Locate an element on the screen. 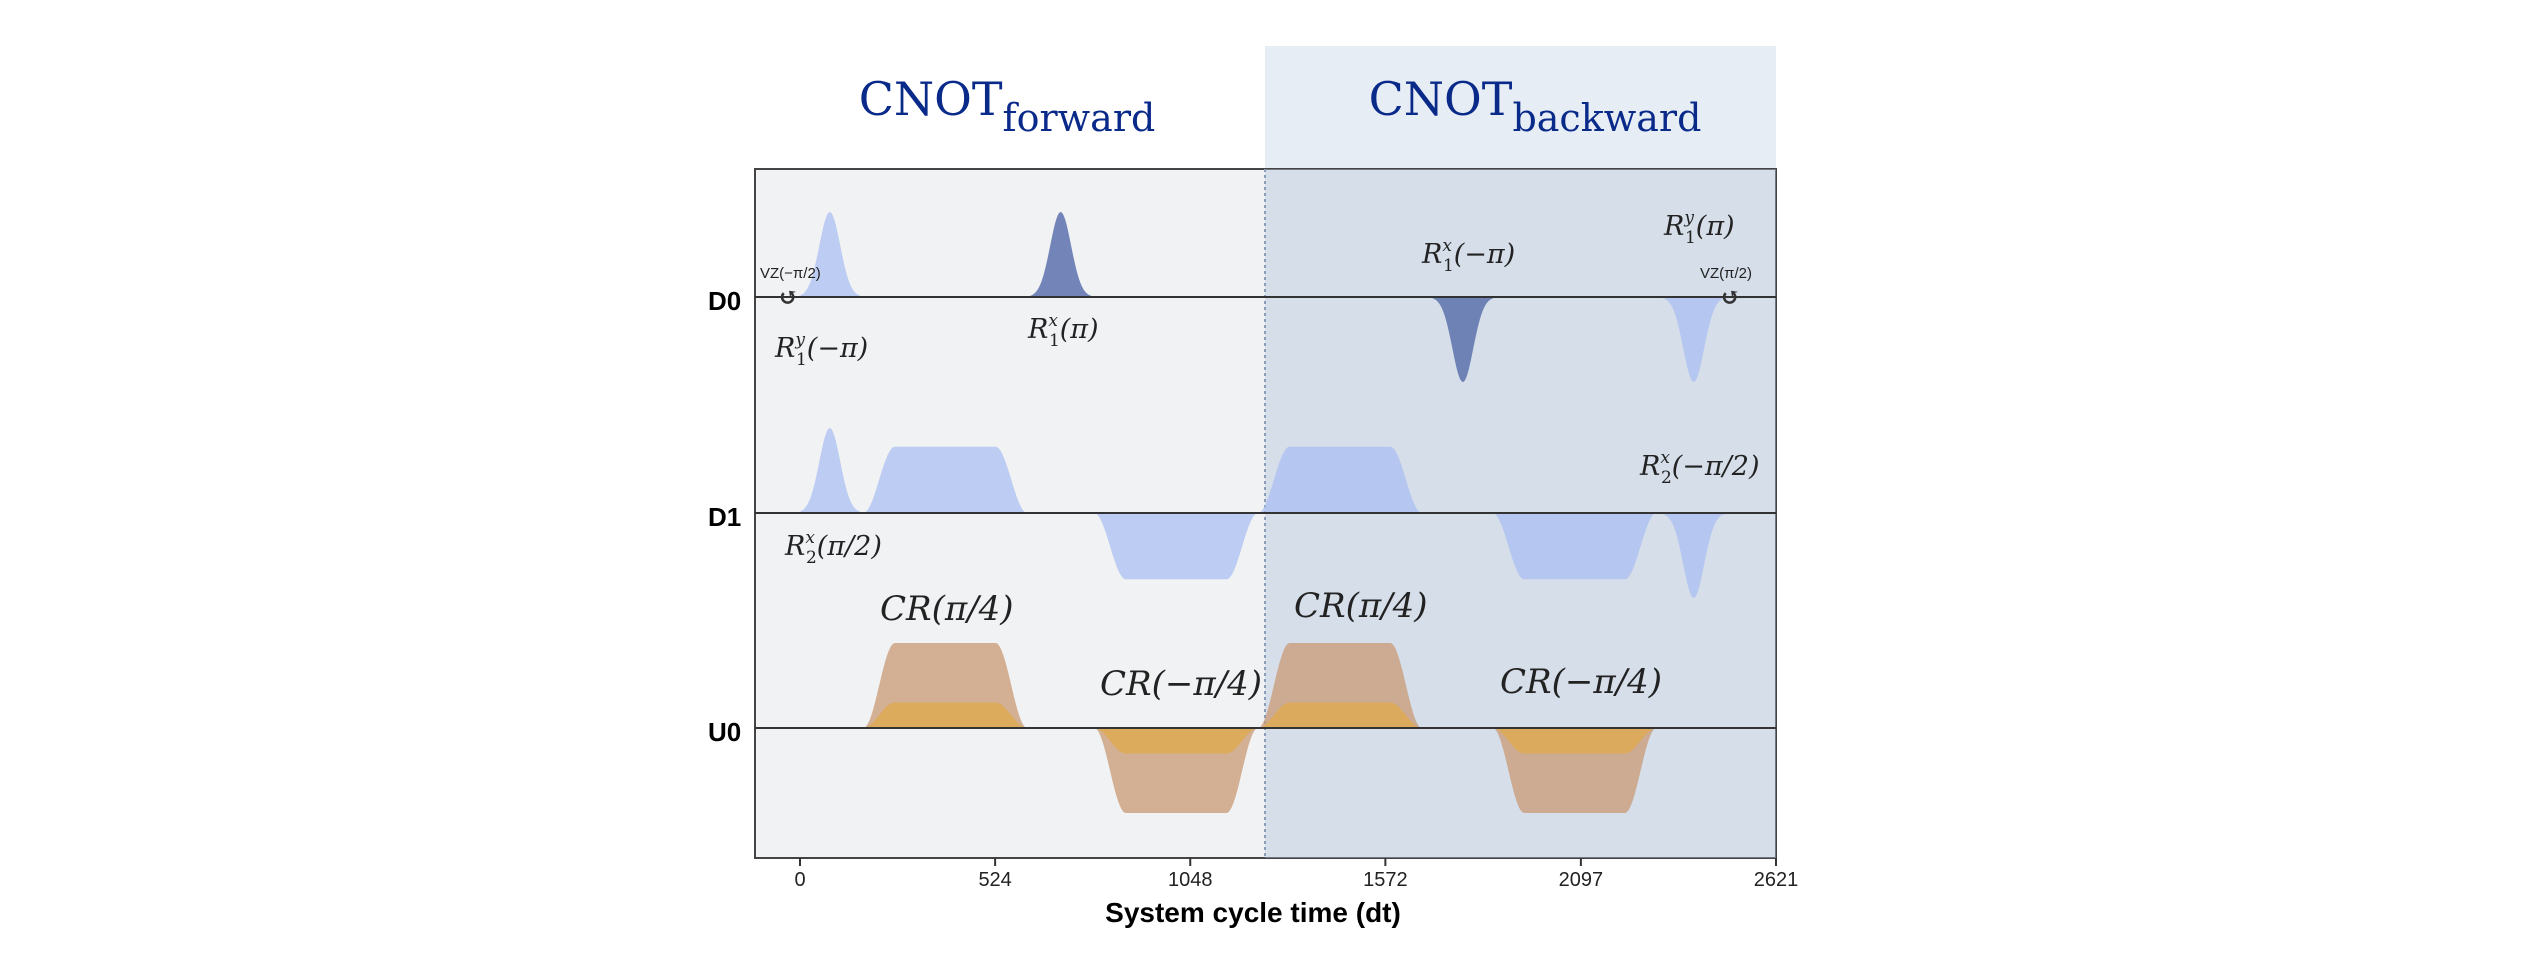  vz-label-right: VZ(π/2) is located at coordinates (1726, 273).